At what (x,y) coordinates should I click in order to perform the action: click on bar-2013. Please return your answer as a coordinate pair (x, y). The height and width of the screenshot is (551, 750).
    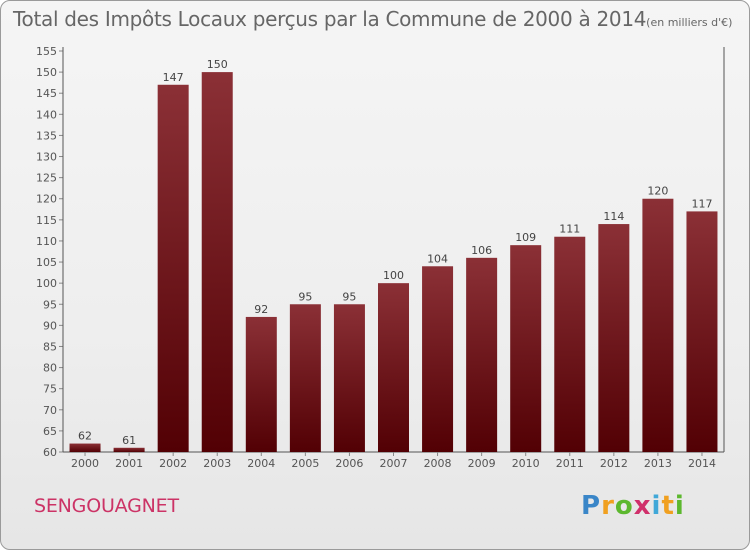
    Looking at the image, I should click on (658, 325).